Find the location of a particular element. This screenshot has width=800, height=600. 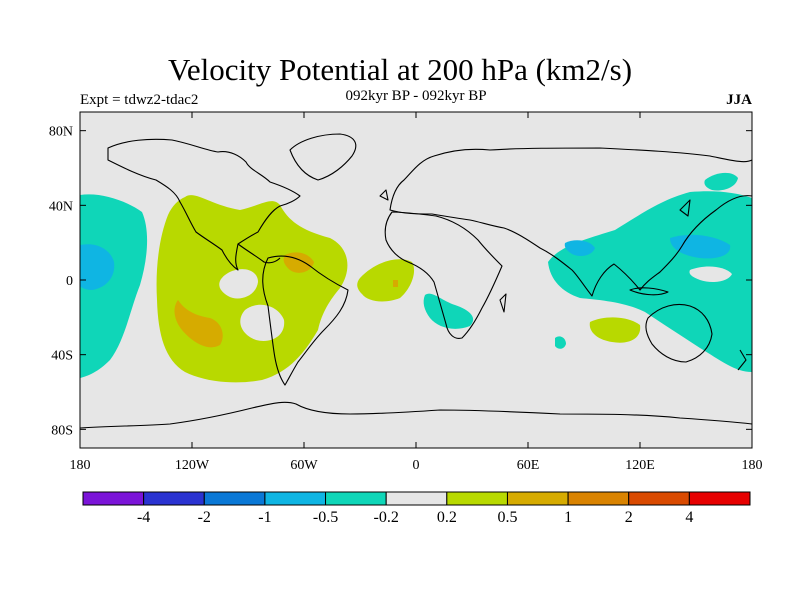

contour-negative-north-pacific is located at coordinates (721, 181).